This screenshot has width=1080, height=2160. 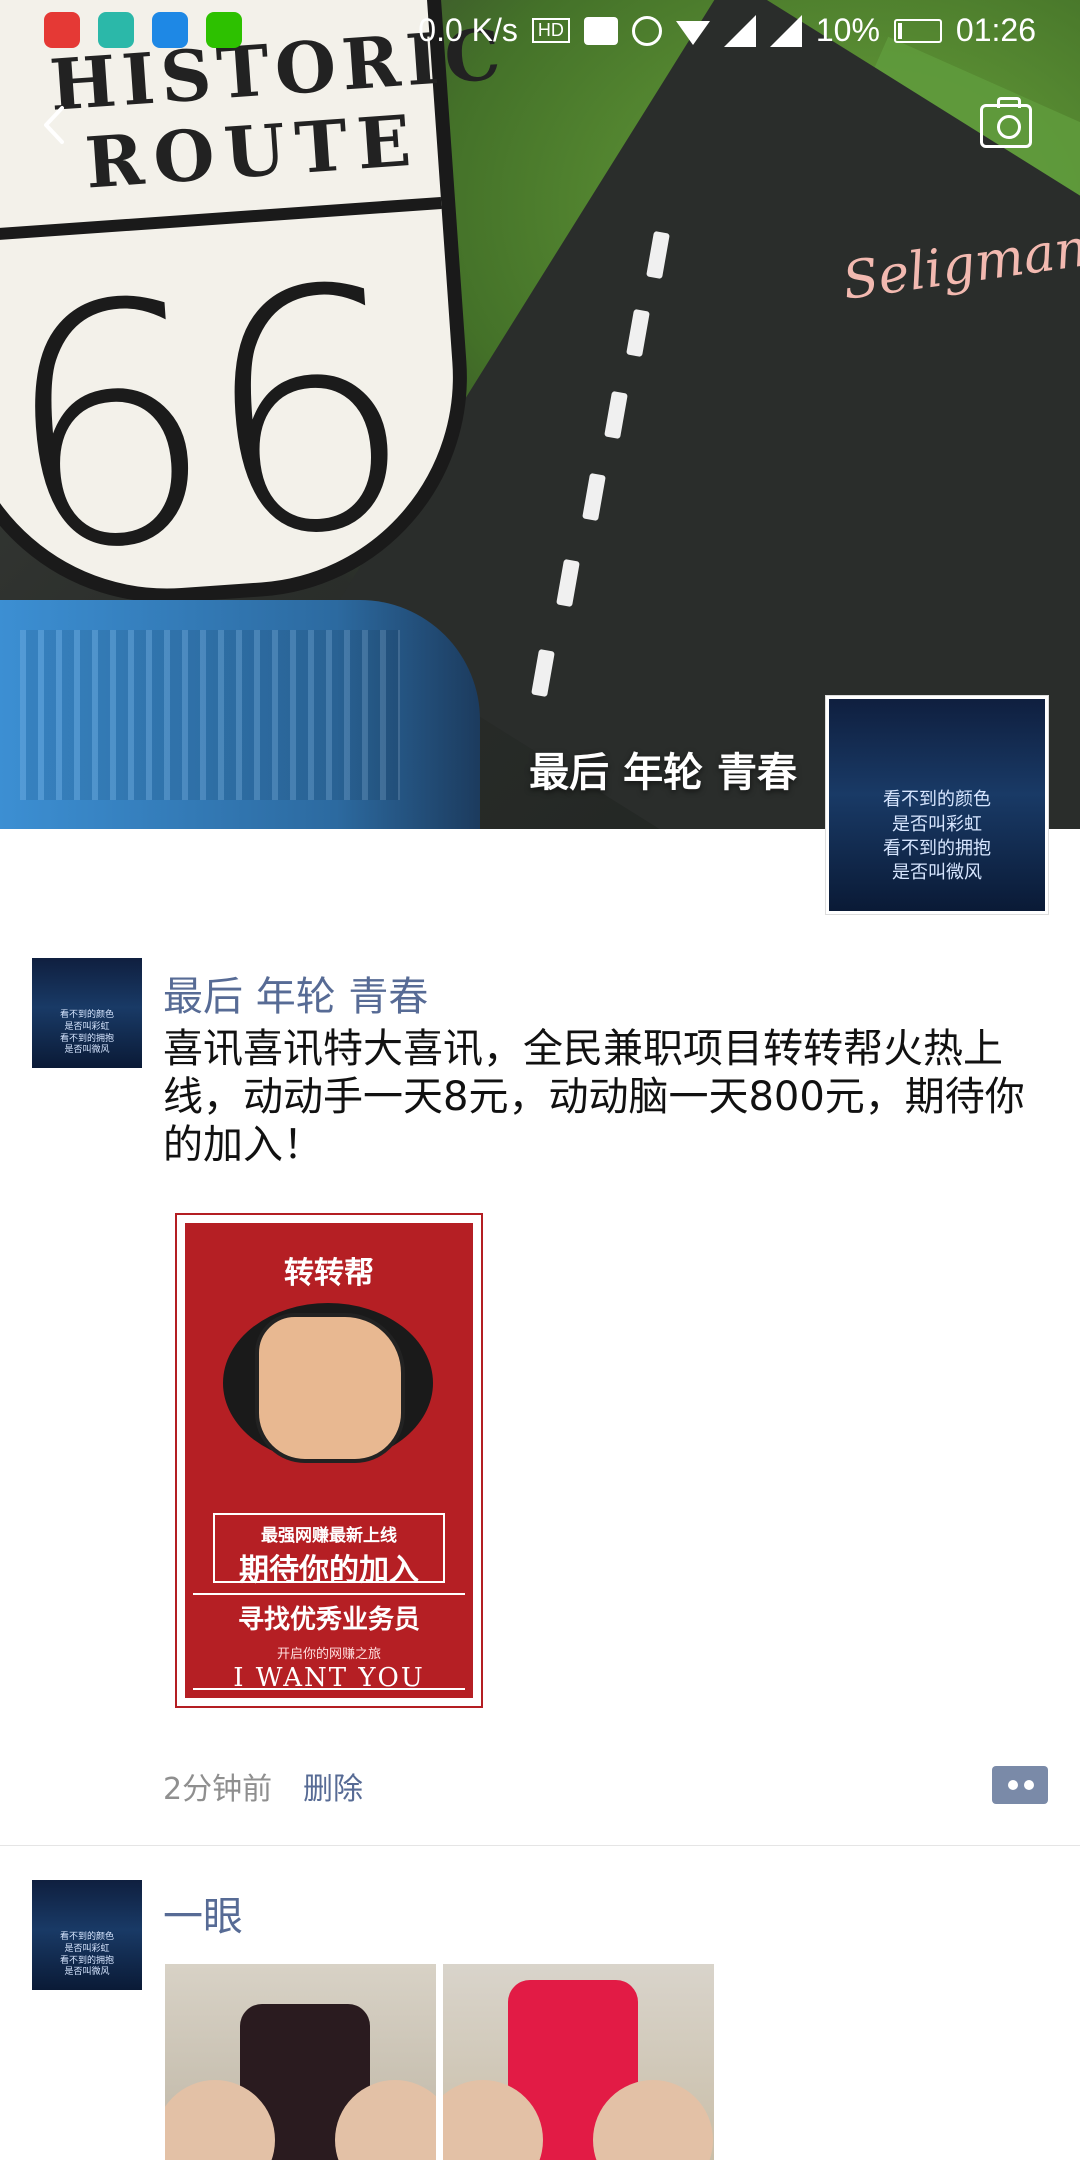 What do you see at coordinates (330, 1388) in the screenshot?
I see `pointing-fist-icon` at bounding box center [330, 1388].